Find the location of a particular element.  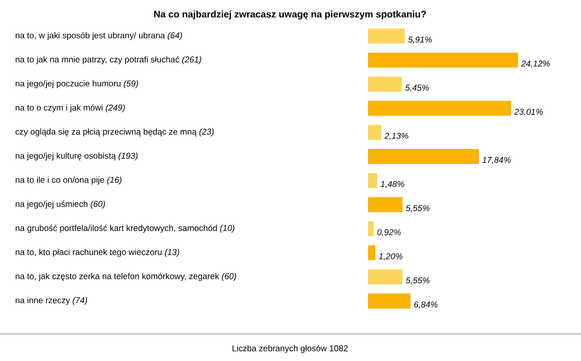

y-tick-label: na to ile i co on/ona pije (16) is located at coordinates (69, 180).